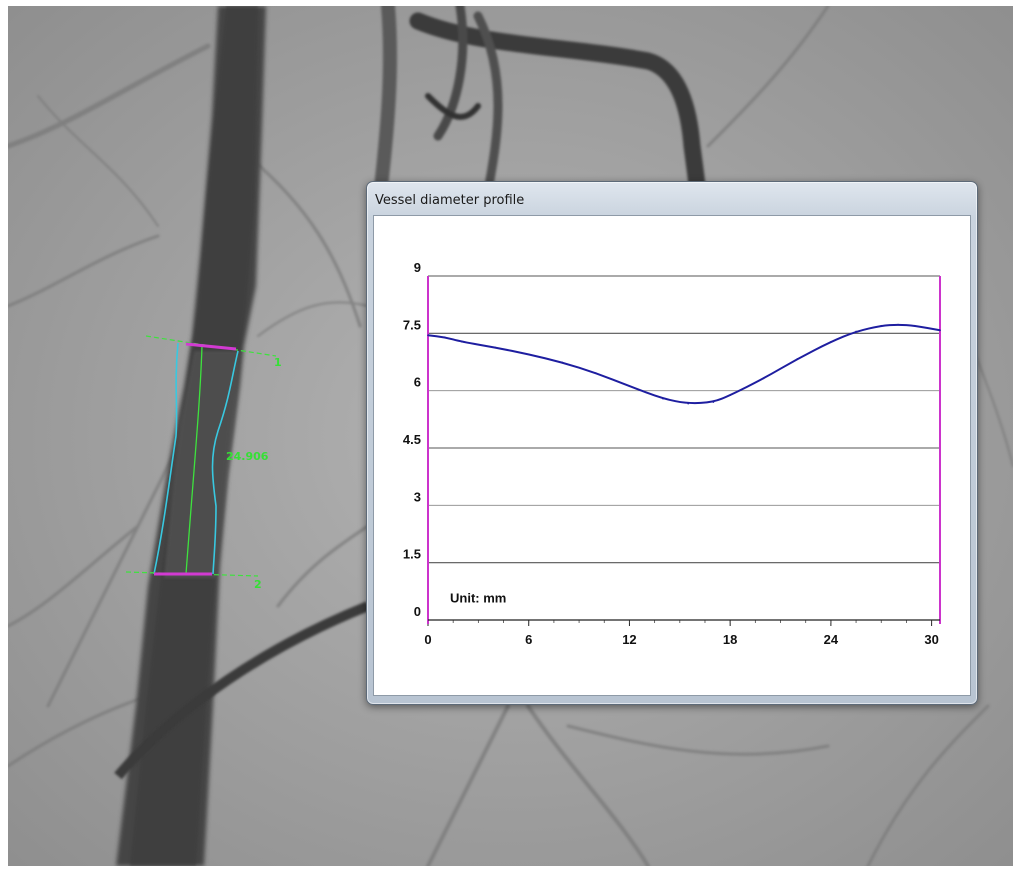  I want to click on y-tick-label: 1.5, so click(412, 554).